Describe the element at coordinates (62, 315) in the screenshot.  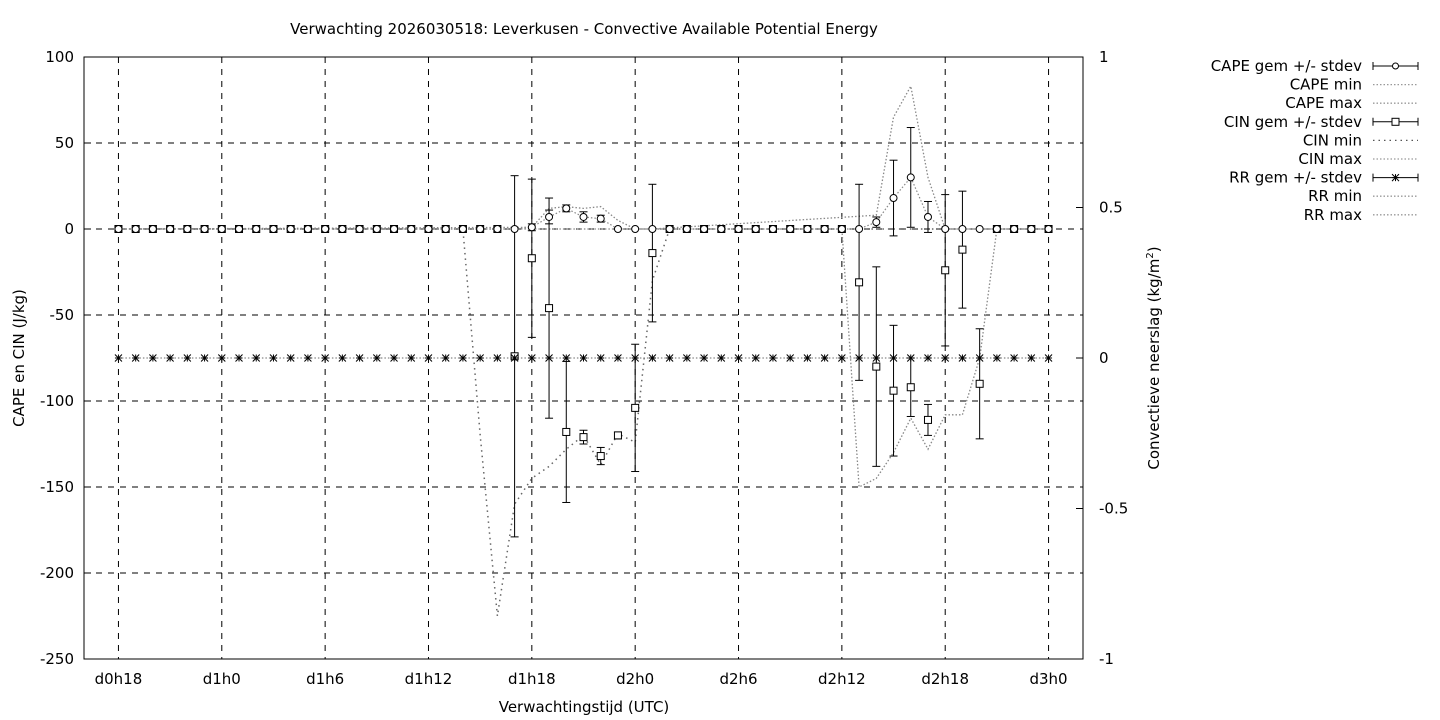
I see `y-tick-label: -50` at that location.